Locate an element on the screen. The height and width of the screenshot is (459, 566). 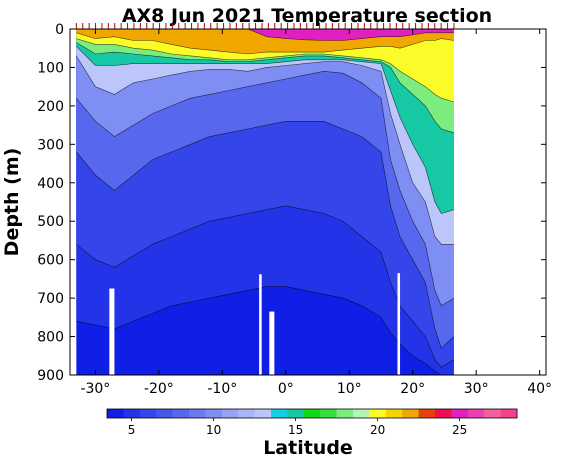
isotherm-25C is located at coordinates (265, 35).